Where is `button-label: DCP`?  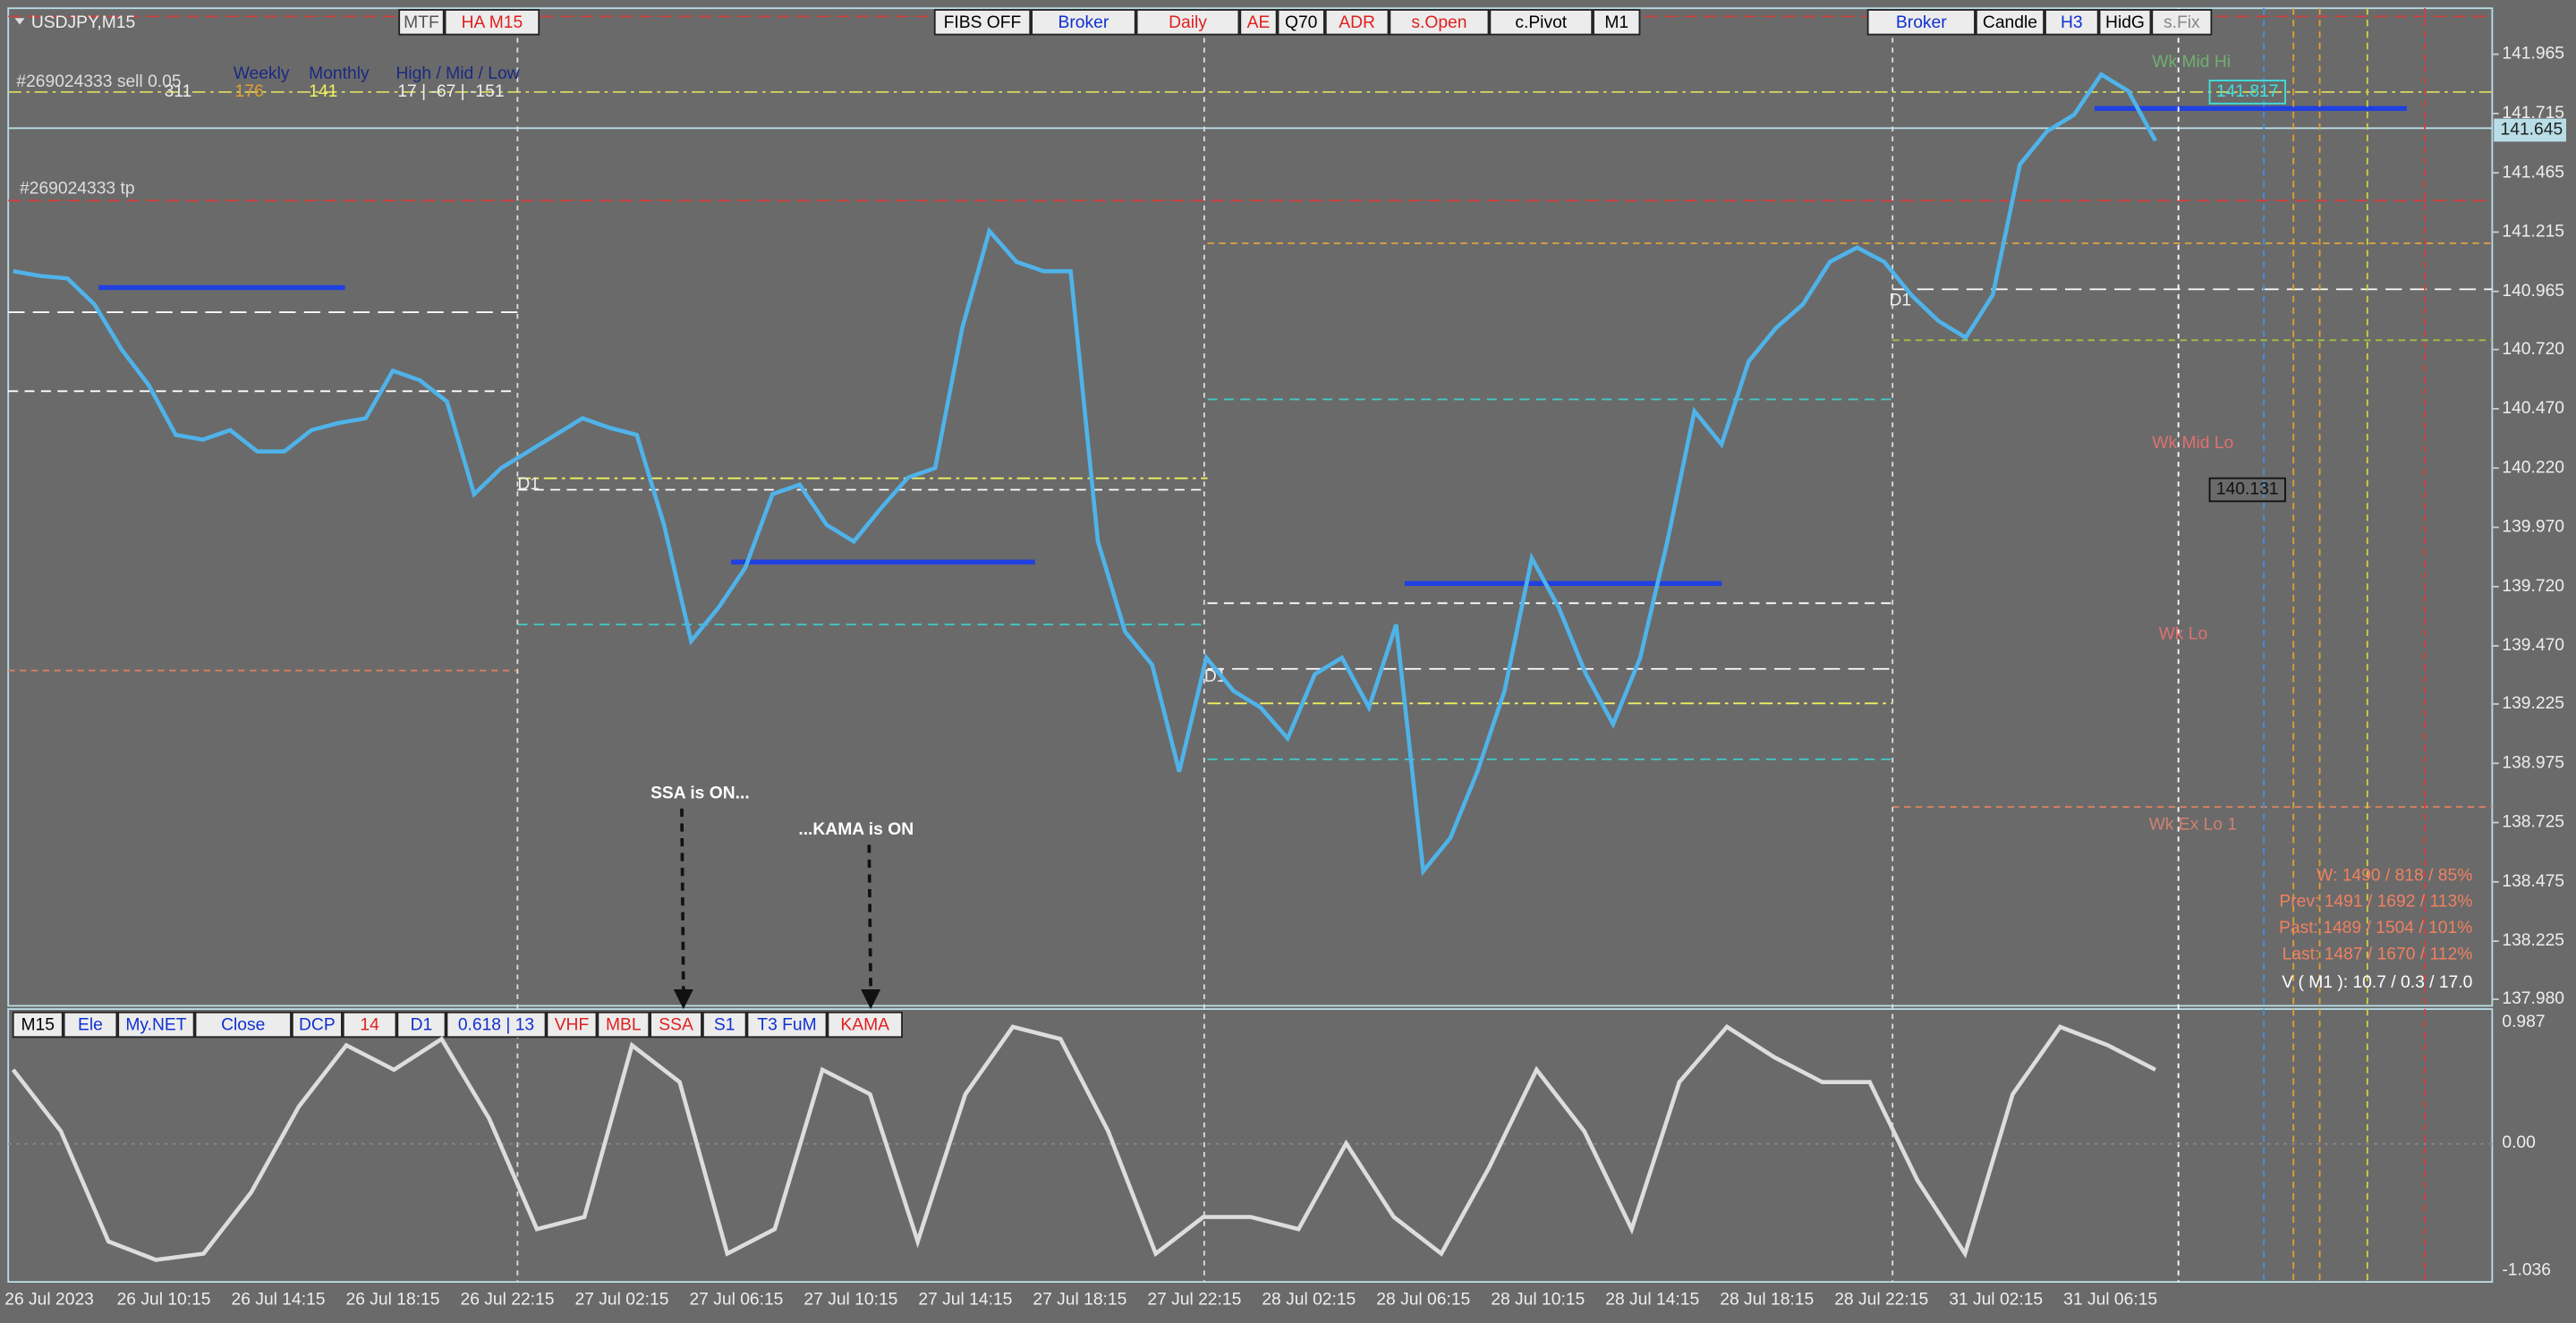 button-label: DCP is located at coordinates (317, 1025).